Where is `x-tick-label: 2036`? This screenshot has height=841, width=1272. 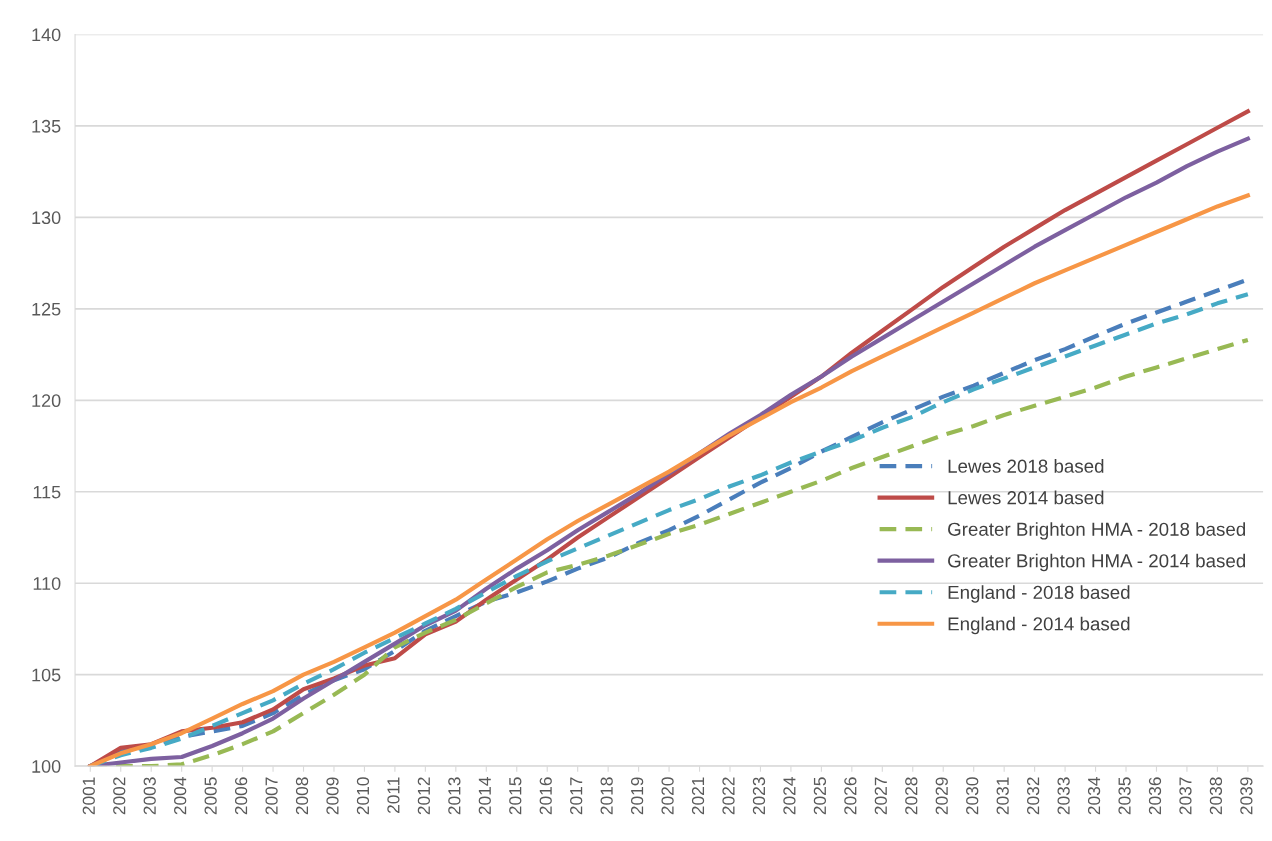
x-tick-label: 2036 is located at coordinates (1155, 796).